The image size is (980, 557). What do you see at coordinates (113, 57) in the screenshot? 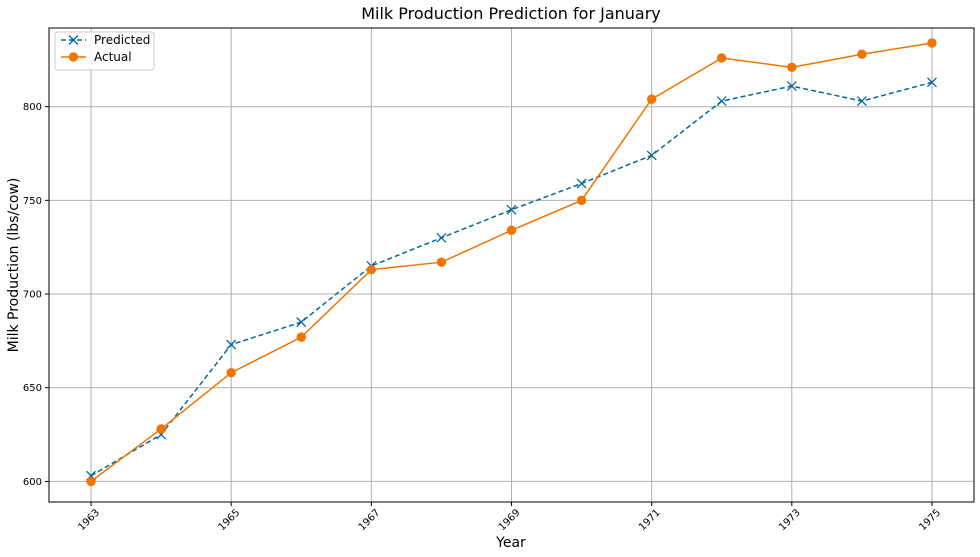
I see `legend-label: Actual` at bounding box center [113, 57].